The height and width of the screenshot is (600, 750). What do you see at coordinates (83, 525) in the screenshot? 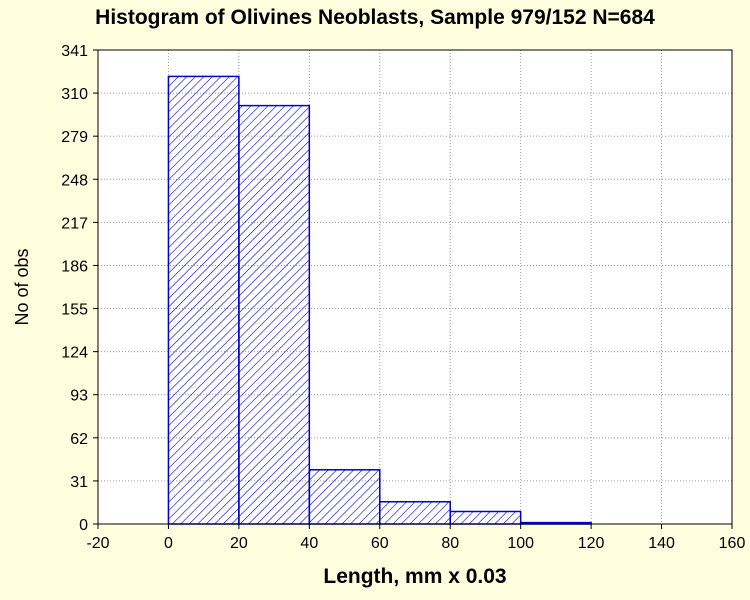
I see `y-tick-label: 0` at bounding box center [83, 525].